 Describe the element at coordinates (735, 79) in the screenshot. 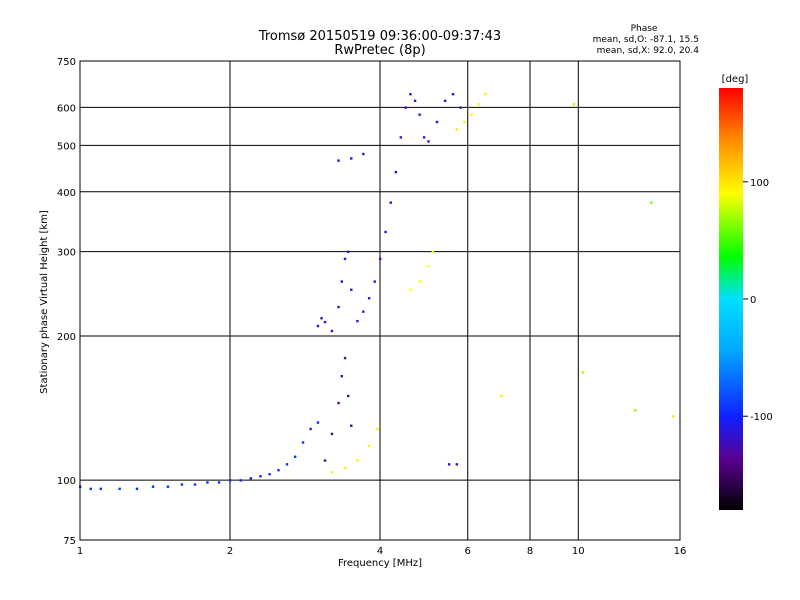

I see `colorbar-label: [deg]` at that location.